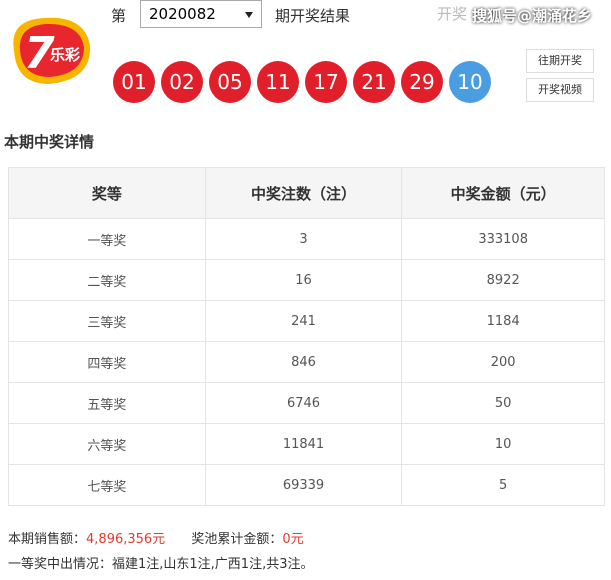  Describe the element at coordinates (374, 82) in the screenshot. I see `red-ball: 21` at that location.